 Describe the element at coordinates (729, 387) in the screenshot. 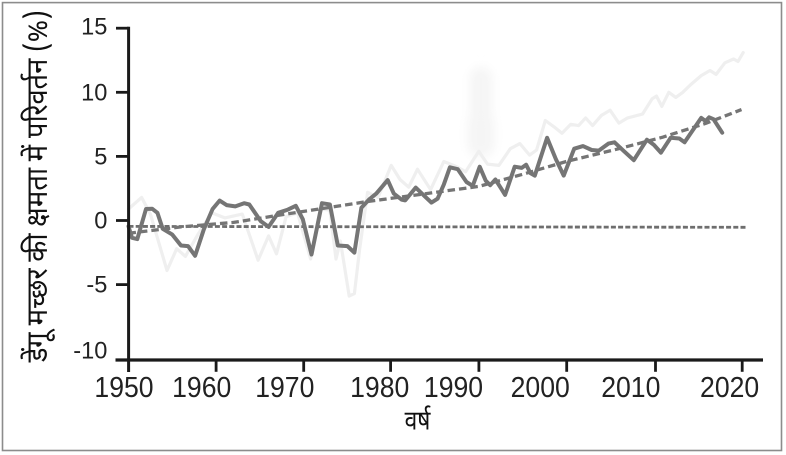

I see `svg-text: 2020` at that location.